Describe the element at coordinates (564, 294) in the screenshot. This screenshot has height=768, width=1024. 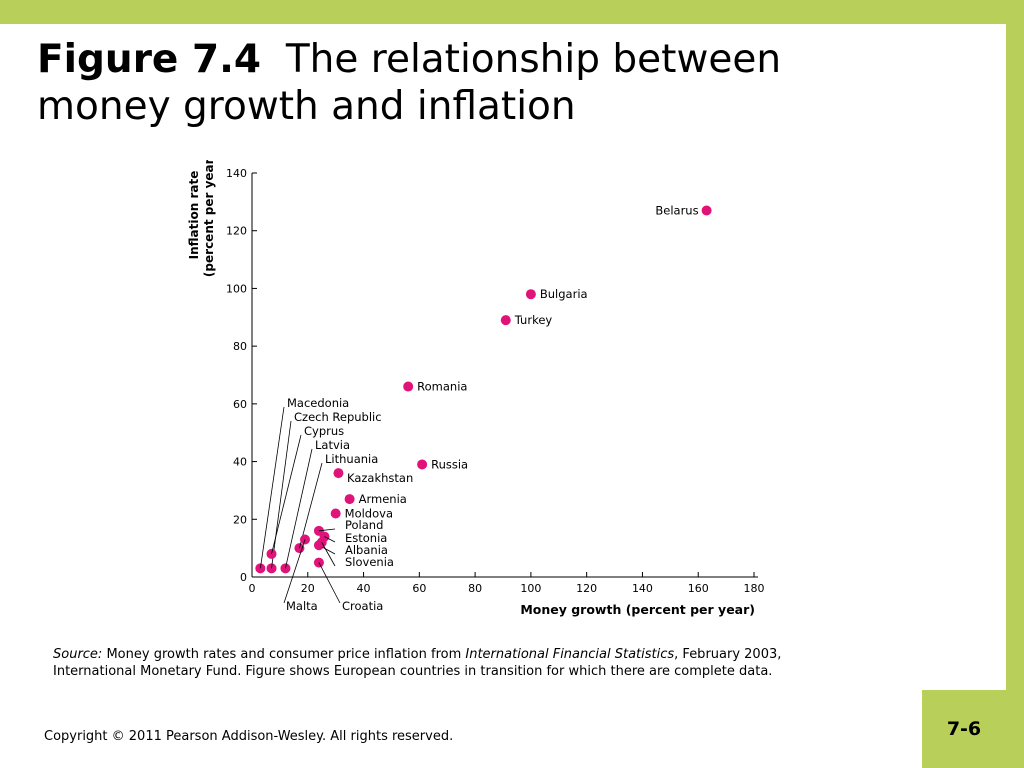
I see `point-label-bulgaria: Bulgaria` at that location.